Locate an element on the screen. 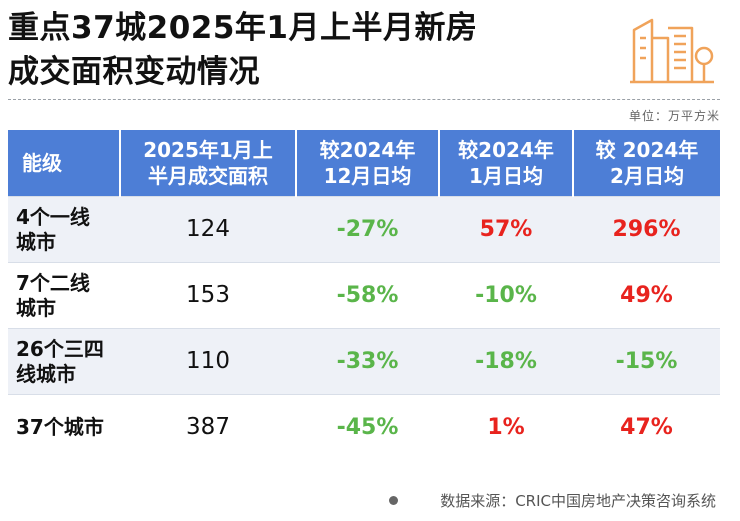  region-line: 26个三四 is located at coordinates (60, 348).